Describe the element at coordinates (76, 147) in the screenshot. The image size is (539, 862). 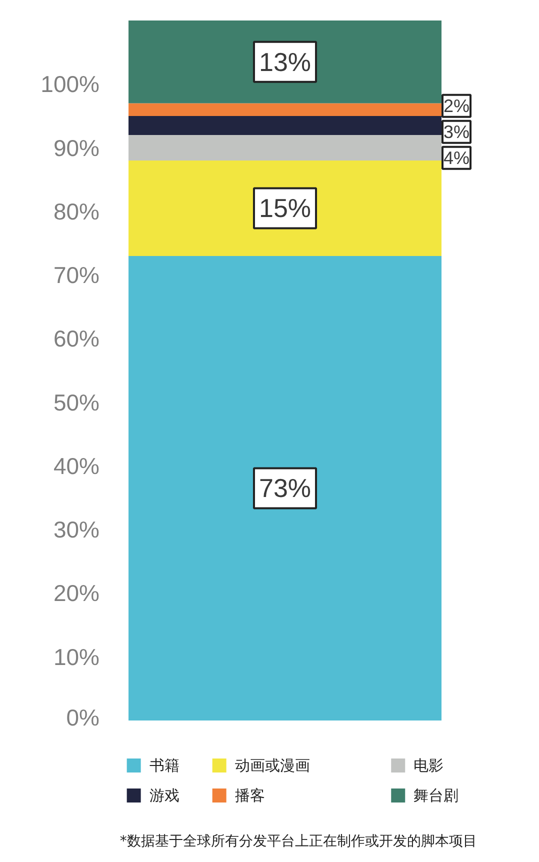
I see `y-tick-label: 90%` at that location.